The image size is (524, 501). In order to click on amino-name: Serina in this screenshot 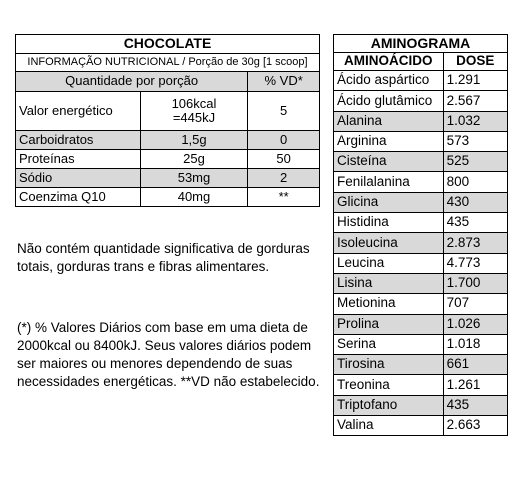, I will do `click(388, 344)`.